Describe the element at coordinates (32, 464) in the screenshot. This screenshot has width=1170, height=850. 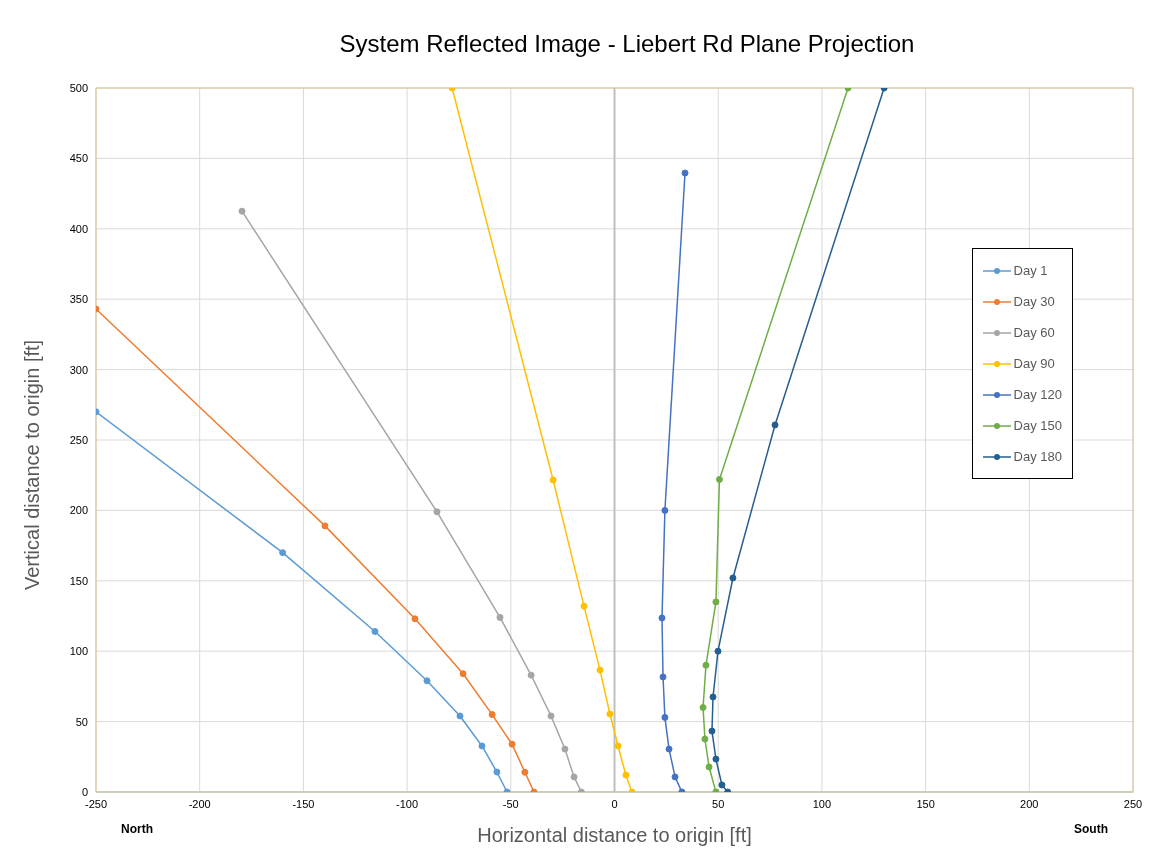
I see `y-axis-title: Vertical distance to origin [ft]` at that location.